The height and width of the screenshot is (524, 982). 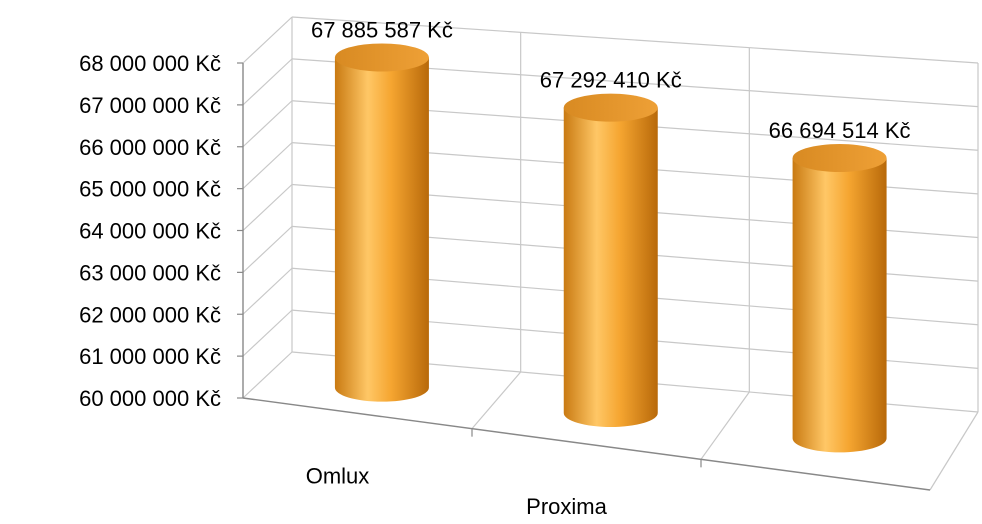 I want to click on y-tick-label: 62 000 000 Kč, so click(x=150, y=314).